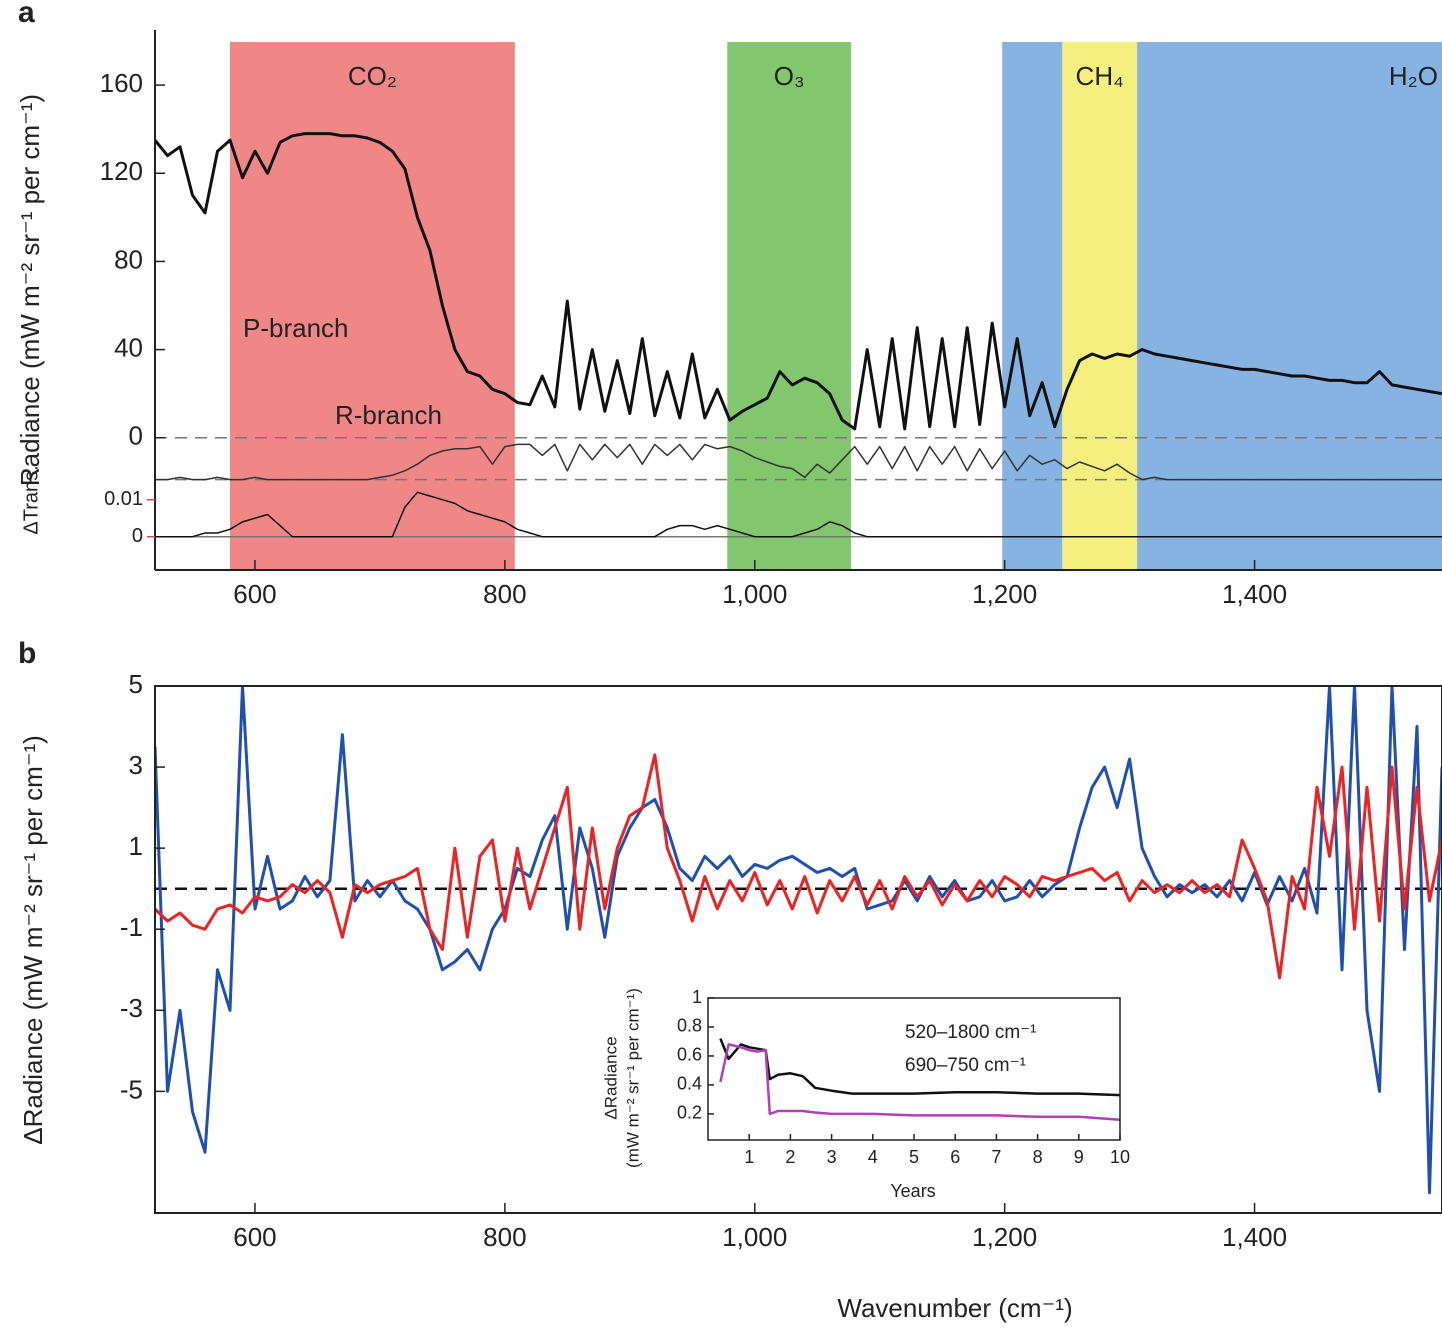 Image resolution: width=1442 pixels, height=1329 pixels. Describe the element at coordinates (1038, 1157) in the screenshot. I see `x-tick-label: 8` at that location.